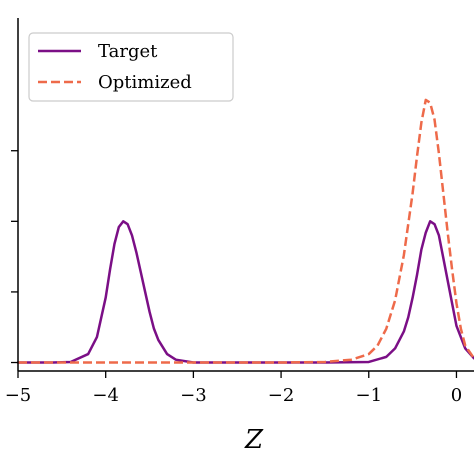  I want to click on x-tick-label: −1, so click(368, 395).